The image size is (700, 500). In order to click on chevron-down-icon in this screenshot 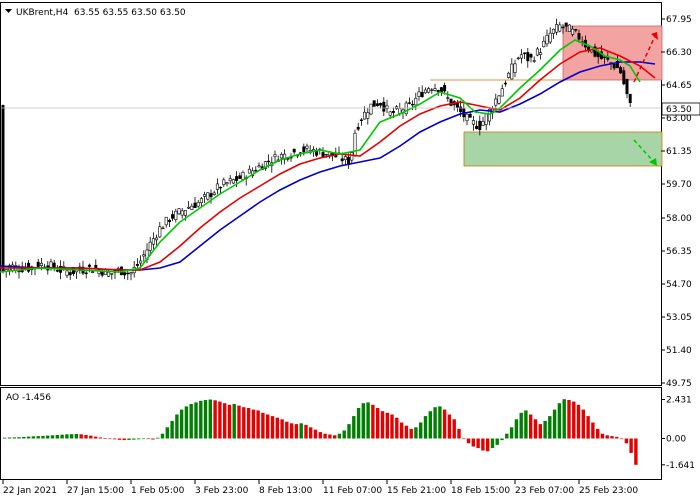, I will do `click(8, 11)`.